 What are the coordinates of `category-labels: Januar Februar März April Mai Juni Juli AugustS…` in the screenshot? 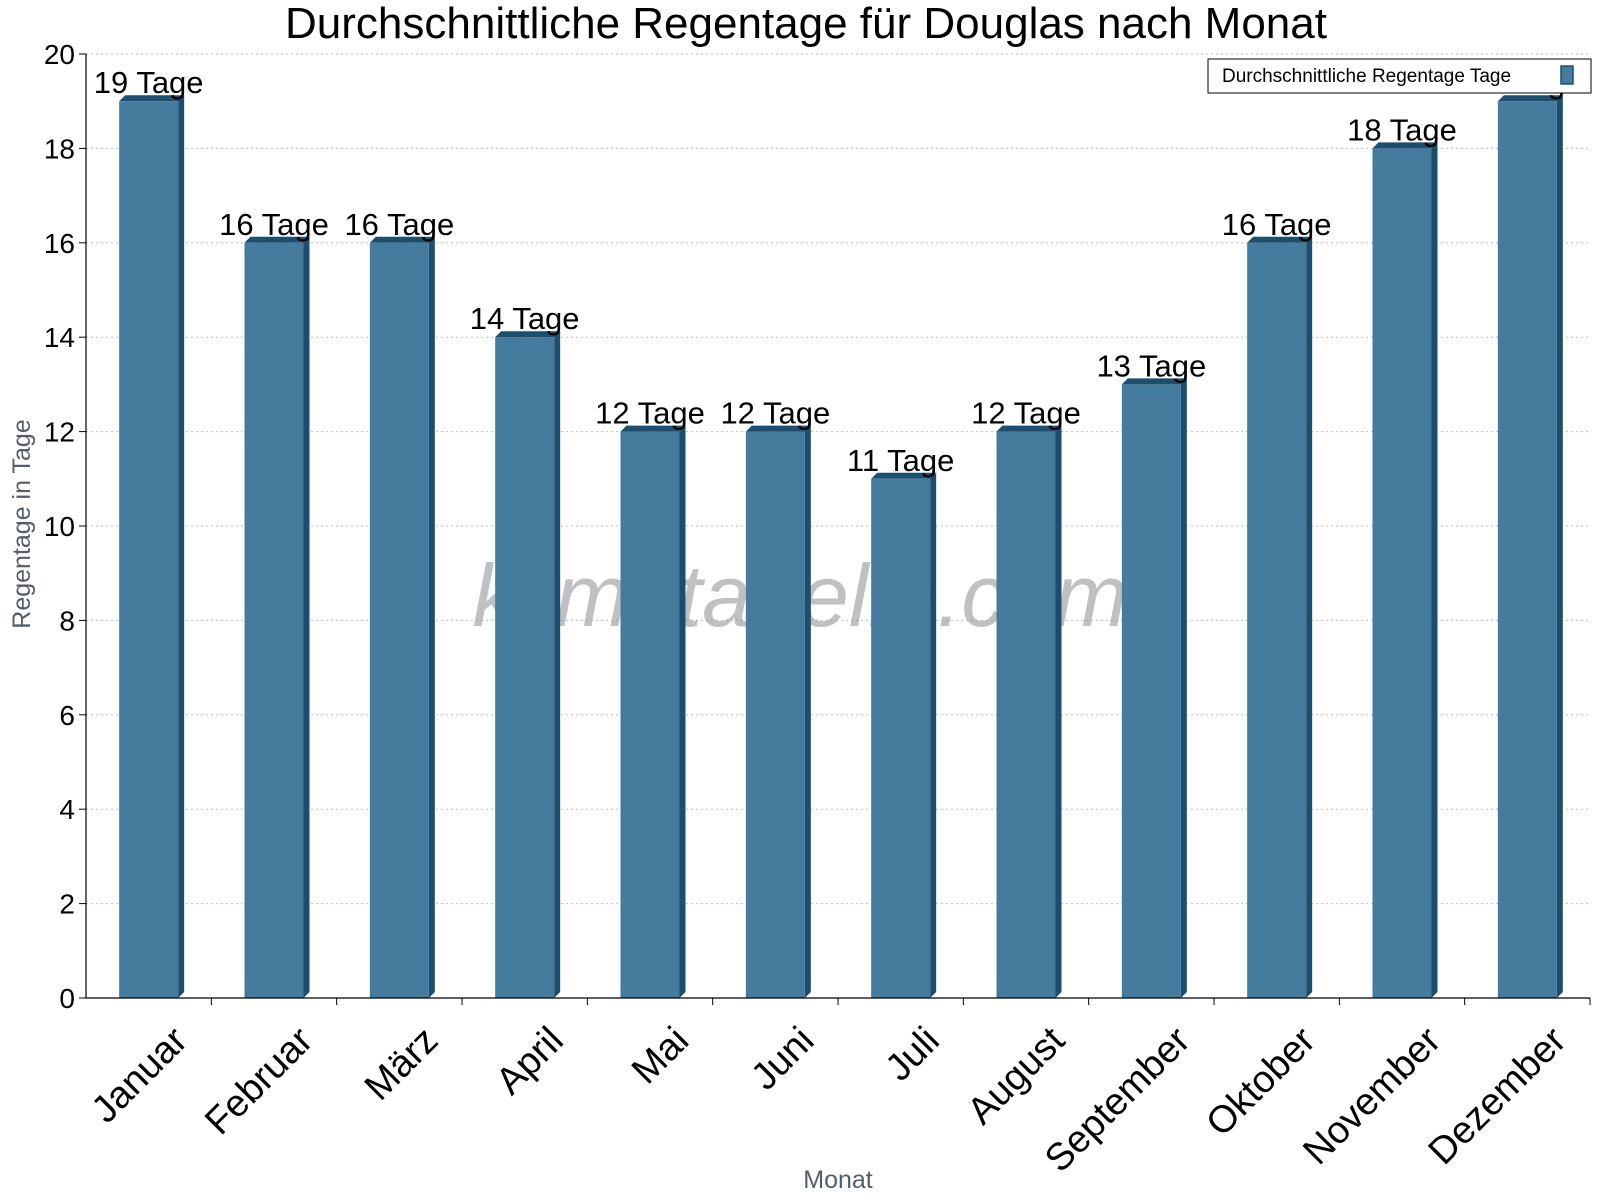 It's located at (829, 1099).